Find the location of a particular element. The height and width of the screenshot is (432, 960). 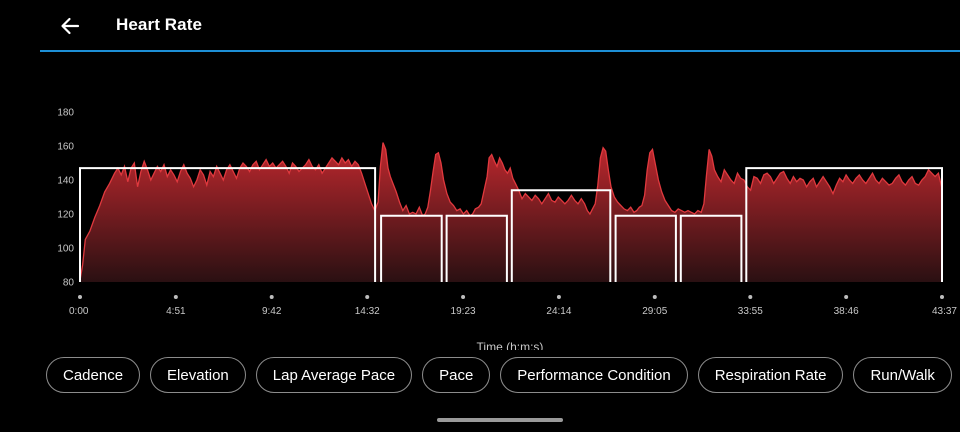

x-tick-label: 19:23 is located at coordinates (463, 311).